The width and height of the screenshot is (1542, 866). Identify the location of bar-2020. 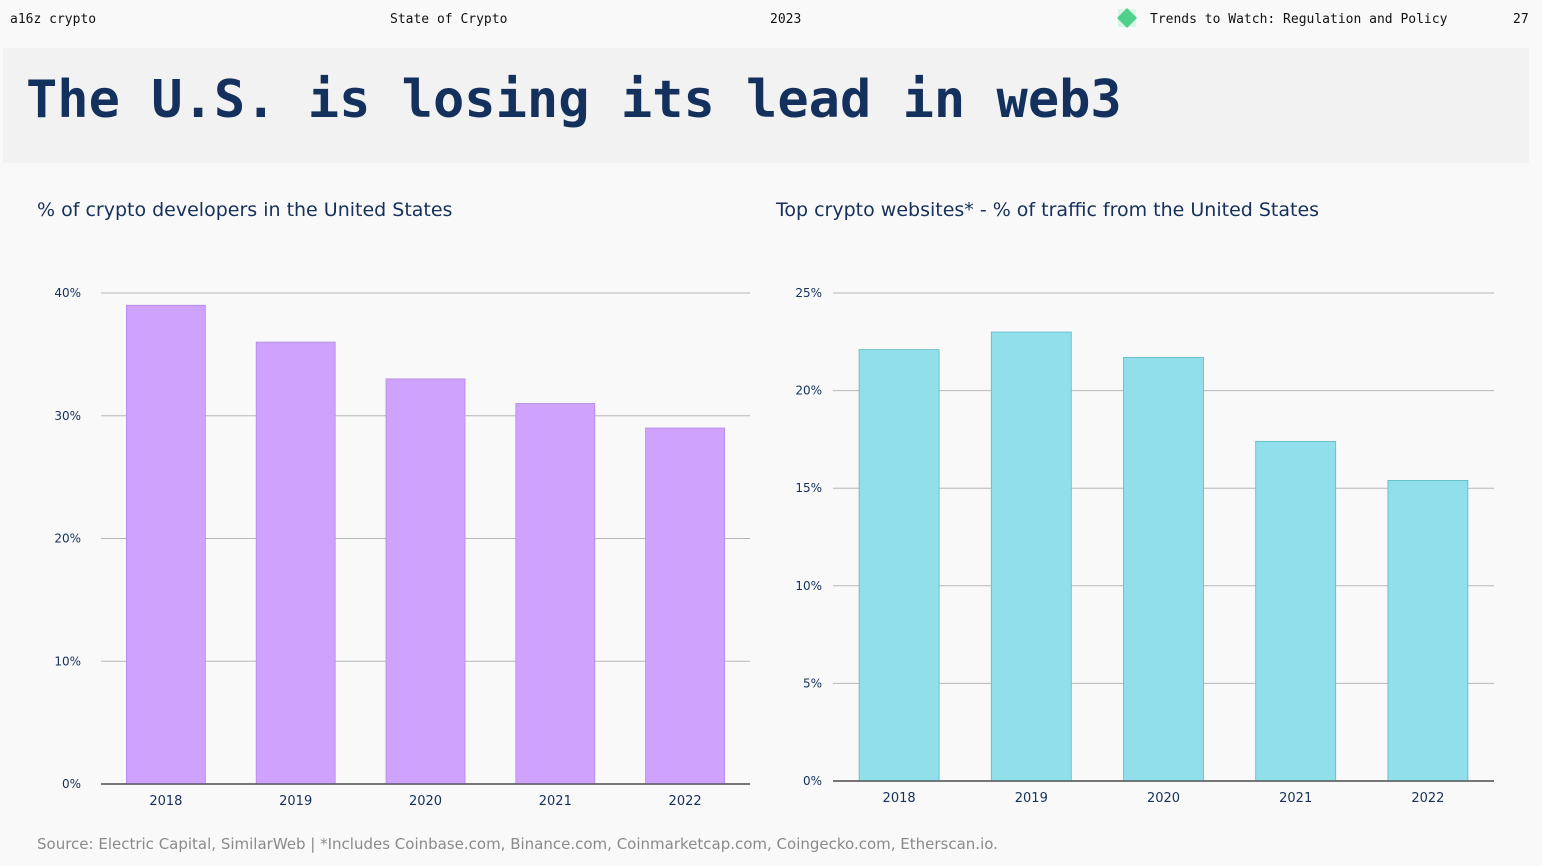
(1163, 569).